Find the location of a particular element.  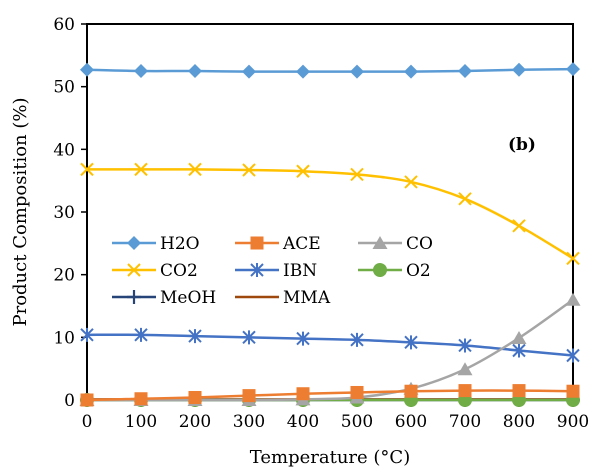

legend: H2O ACE CO CO2 IBN O2 MeOH MMA is located at coordinates (272, 271).